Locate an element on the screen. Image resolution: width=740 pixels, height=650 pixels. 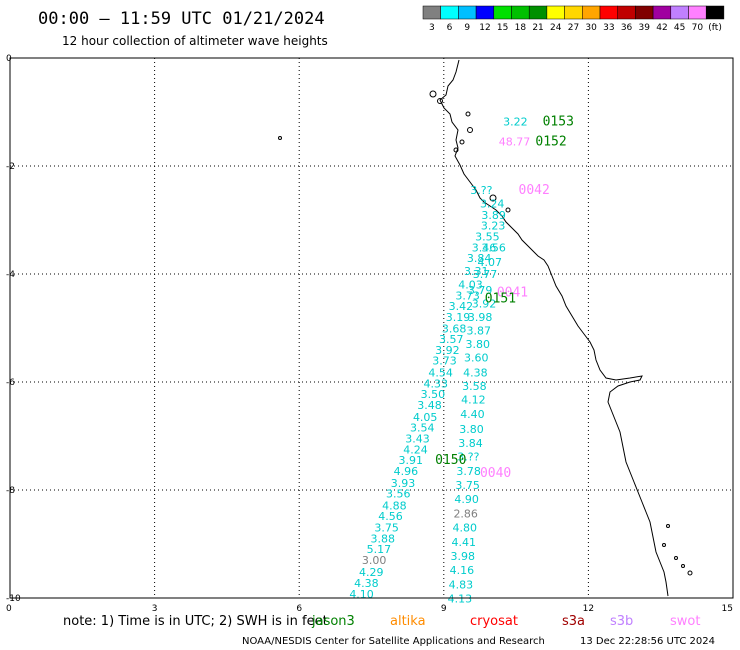
wave-height-label: 3.42 is located at coordinates (461, 306).